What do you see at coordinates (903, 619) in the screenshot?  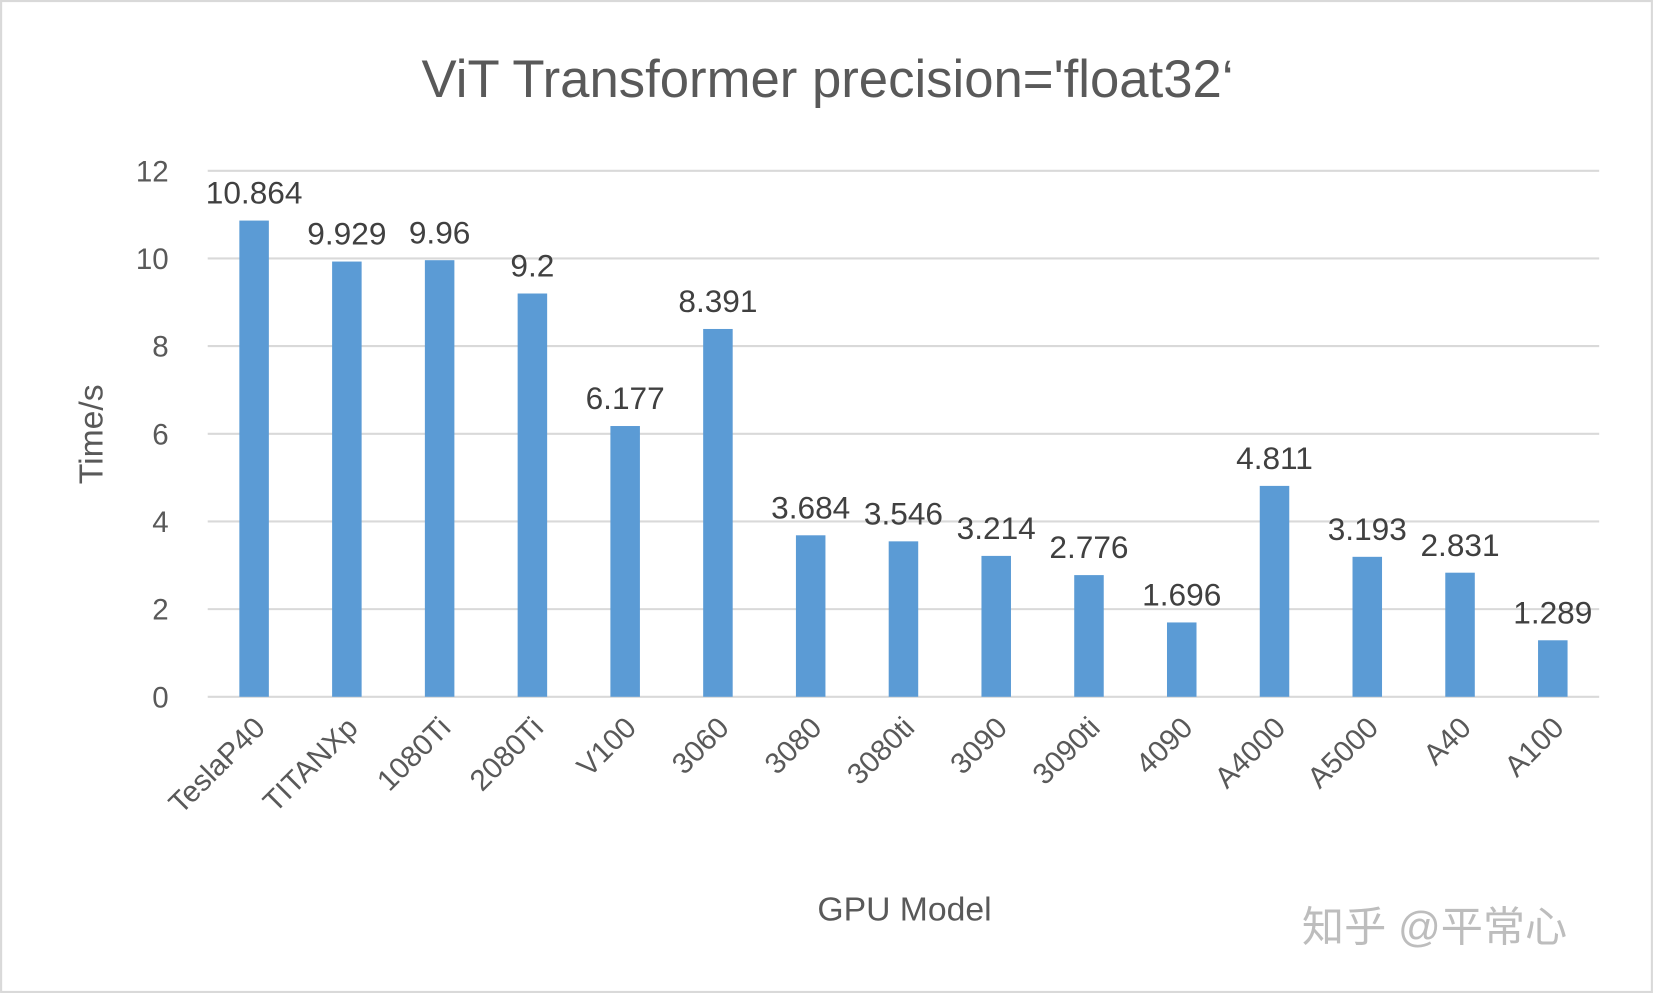 I see `bar-3080ti` at bounding box center [903, 619].